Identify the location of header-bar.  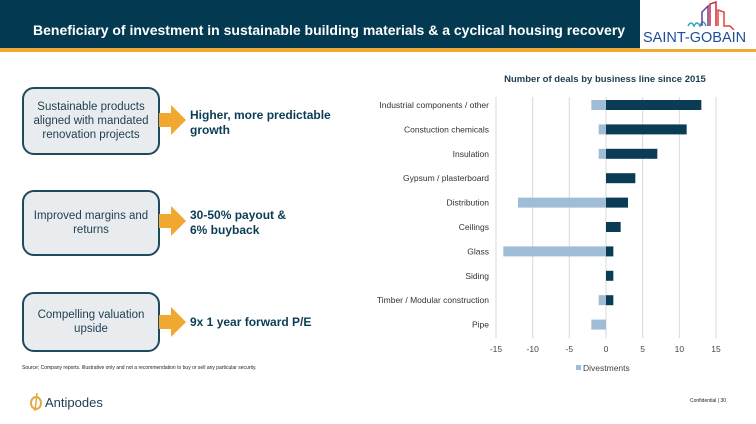
(378, 24).